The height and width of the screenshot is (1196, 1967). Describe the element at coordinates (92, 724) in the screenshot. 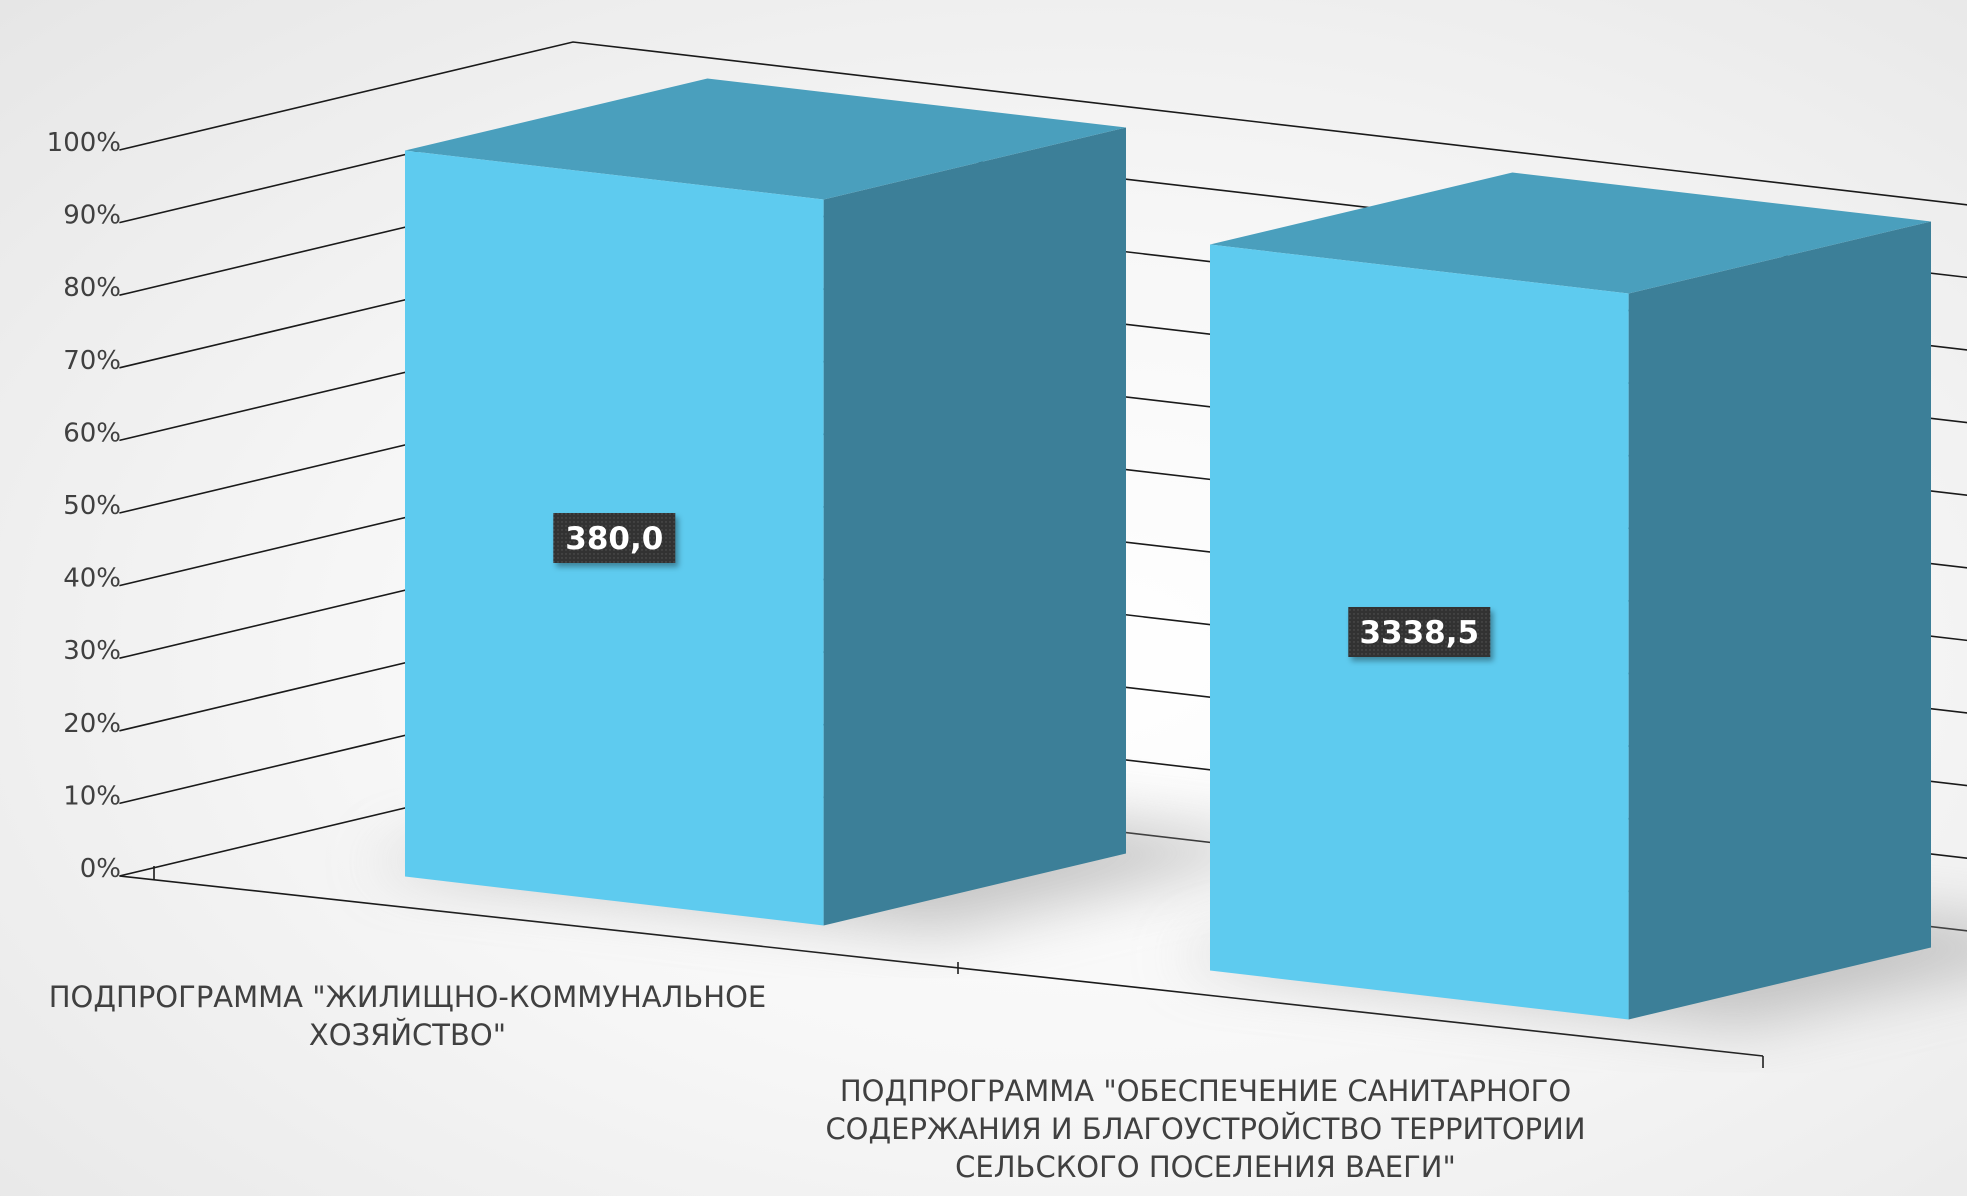

I see `y-tick-label: 20%` at that location.